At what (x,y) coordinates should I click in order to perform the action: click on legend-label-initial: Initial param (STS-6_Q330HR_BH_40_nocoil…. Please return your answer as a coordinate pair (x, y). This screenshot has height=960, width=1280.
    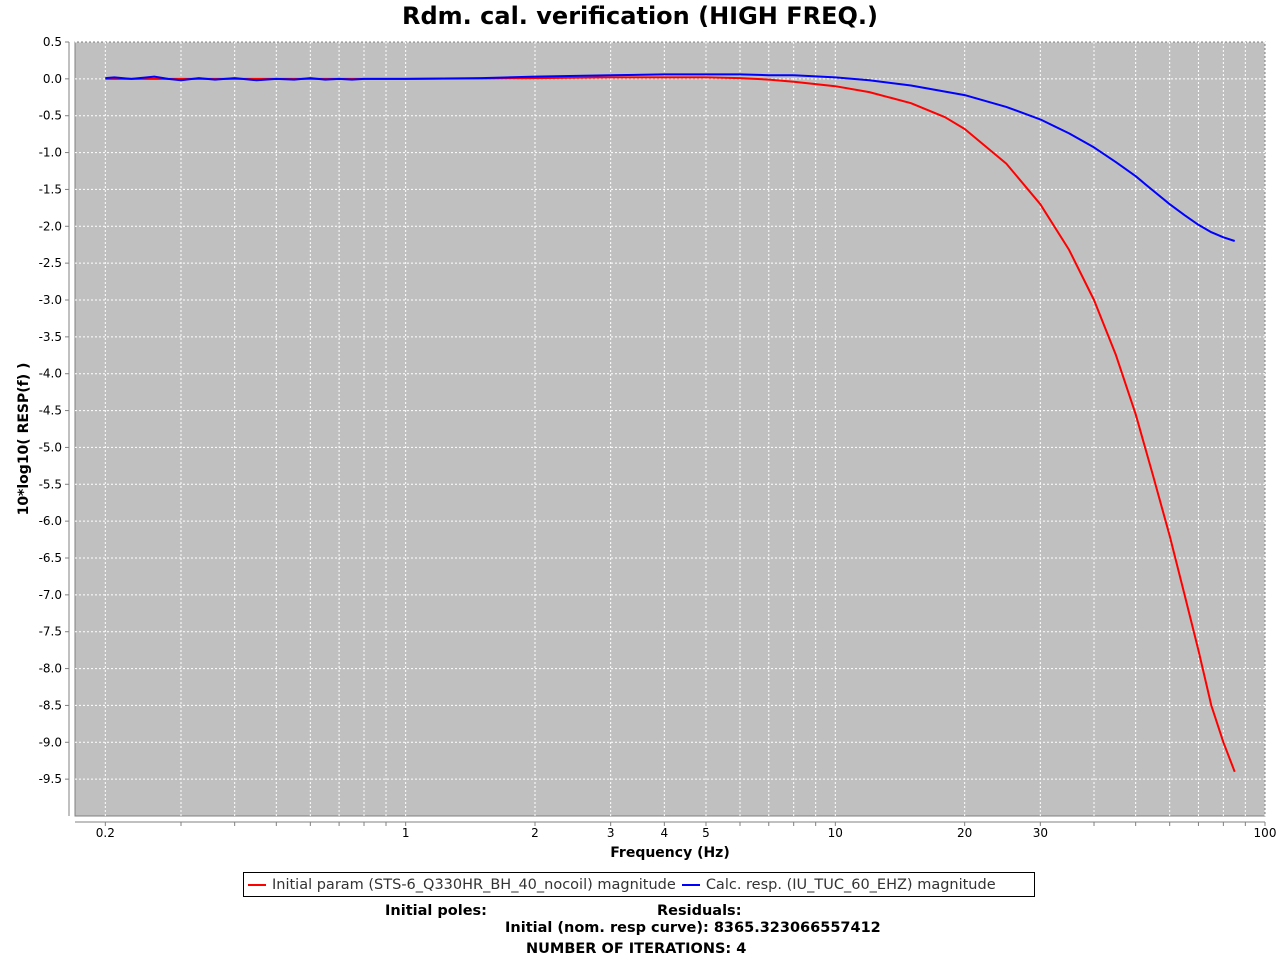
    Looking at the image, I should click on (474, 884).